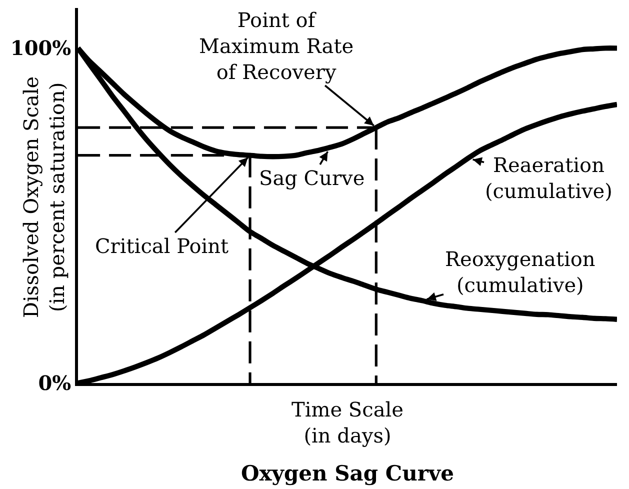  Describe the element at coordinates (276, 46) in the screenshot. I see `annotation: Point of Maximum Rate of Recovery` at that location.